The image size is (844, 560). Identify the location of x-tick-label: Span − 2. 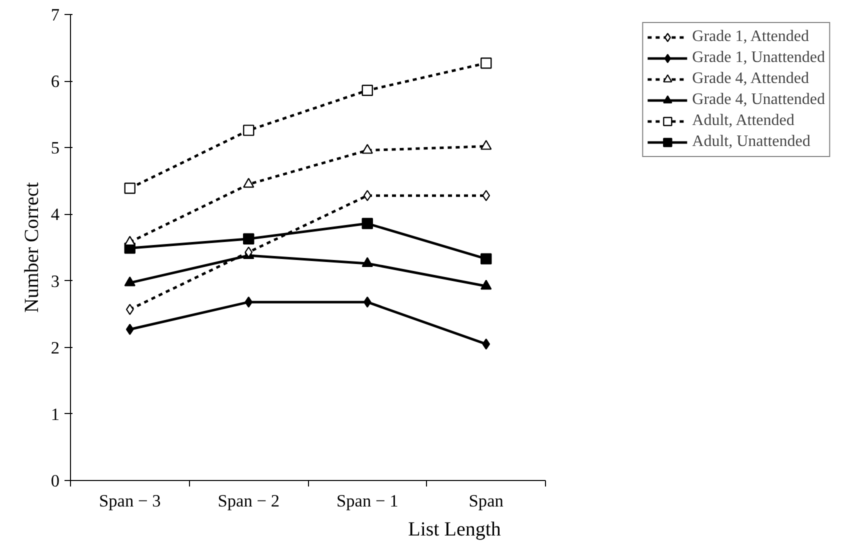
(249, 501).